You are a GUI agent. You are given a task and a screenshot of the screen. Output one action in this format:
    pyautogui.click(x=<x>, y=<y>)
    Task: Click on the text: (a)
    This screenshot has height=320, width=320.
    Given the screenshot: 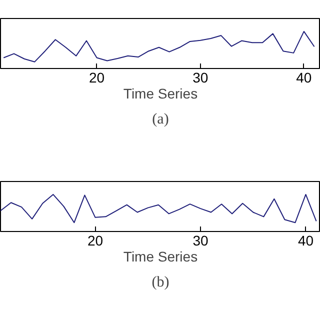 What is the action you would take?
    pyautogui.click(x=160, y=120)
    